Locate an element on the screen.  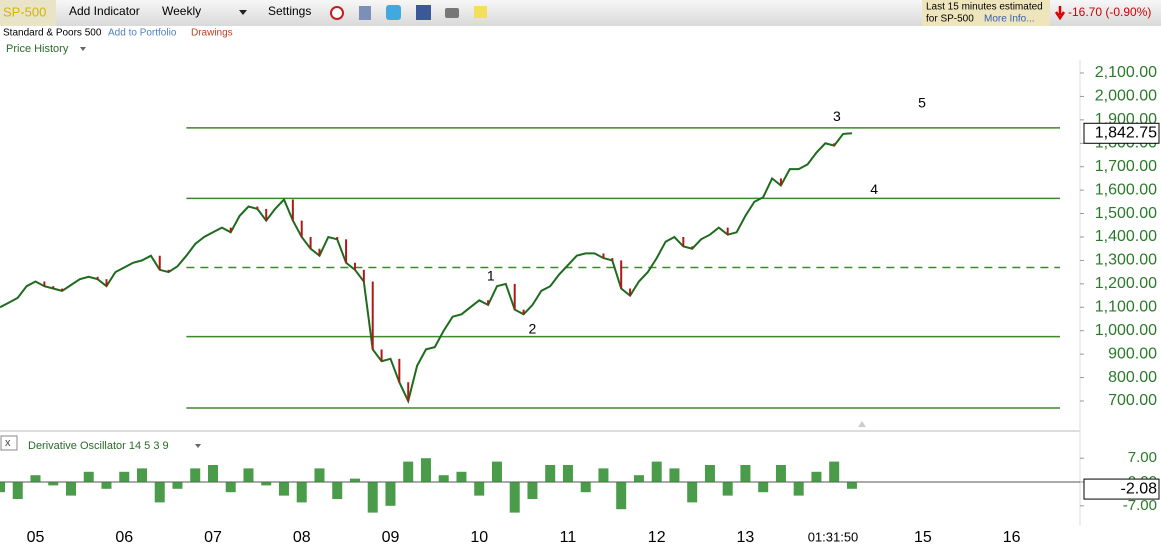
y-tick-label: 7.00 is located at coordinates (1142, 457).